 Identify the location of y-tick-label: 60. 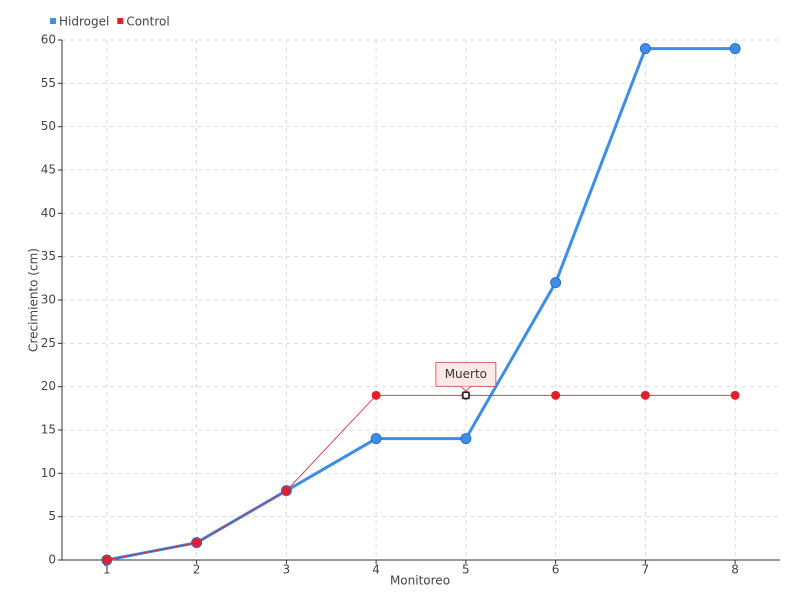
(48, 40).